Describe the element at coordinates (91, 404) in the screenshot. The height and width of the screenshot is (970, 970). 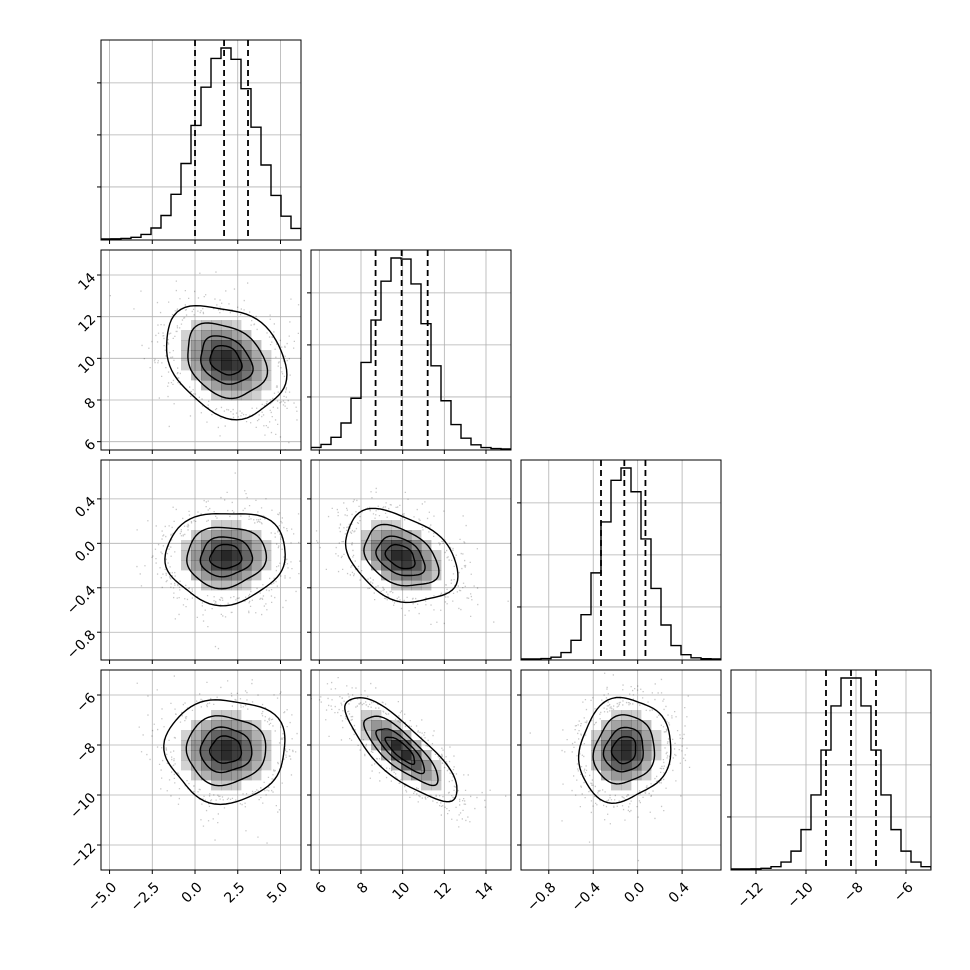
I see `y-tick-label: 8` at that location.